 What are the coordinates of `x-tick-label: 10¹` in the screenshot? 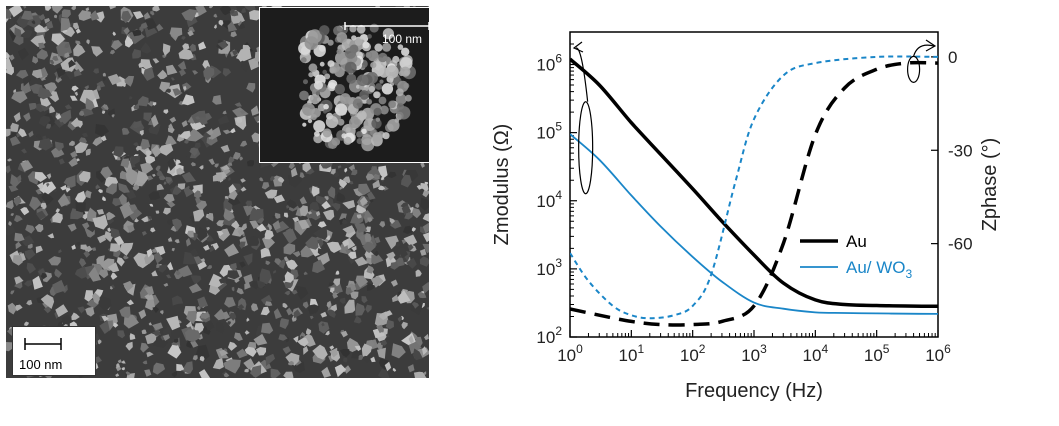 It's located at (632, 353).